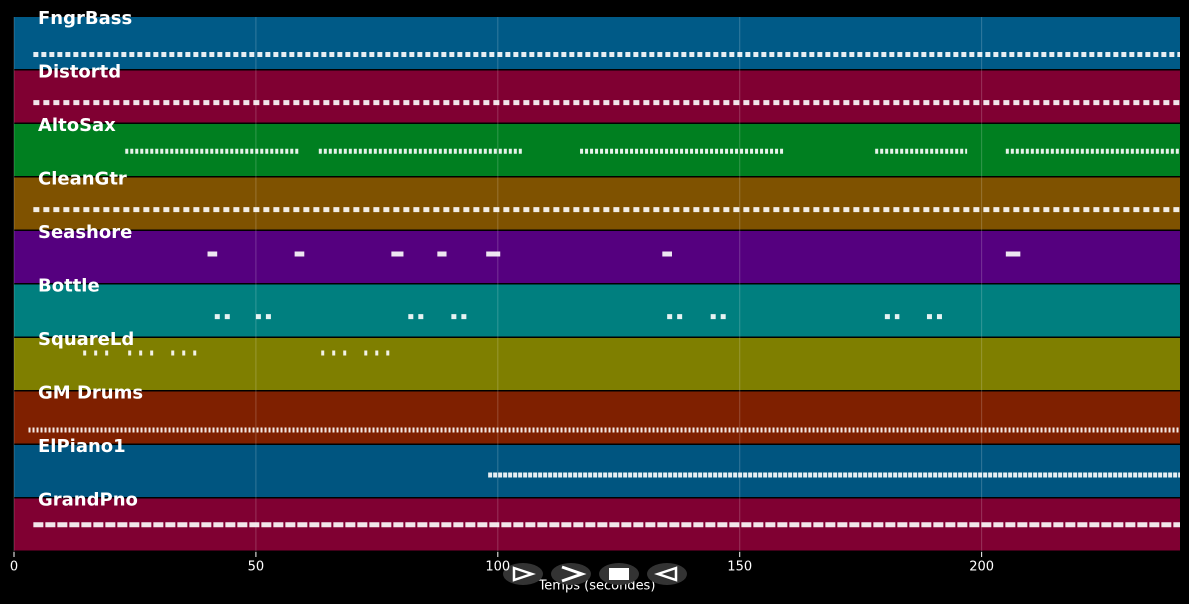 This screenshot has width=1189, height=604. What do you see at coordinates (85, 18) in the screenshot?
I see `track-label: FngrBass` at bounding box center [85, 18].